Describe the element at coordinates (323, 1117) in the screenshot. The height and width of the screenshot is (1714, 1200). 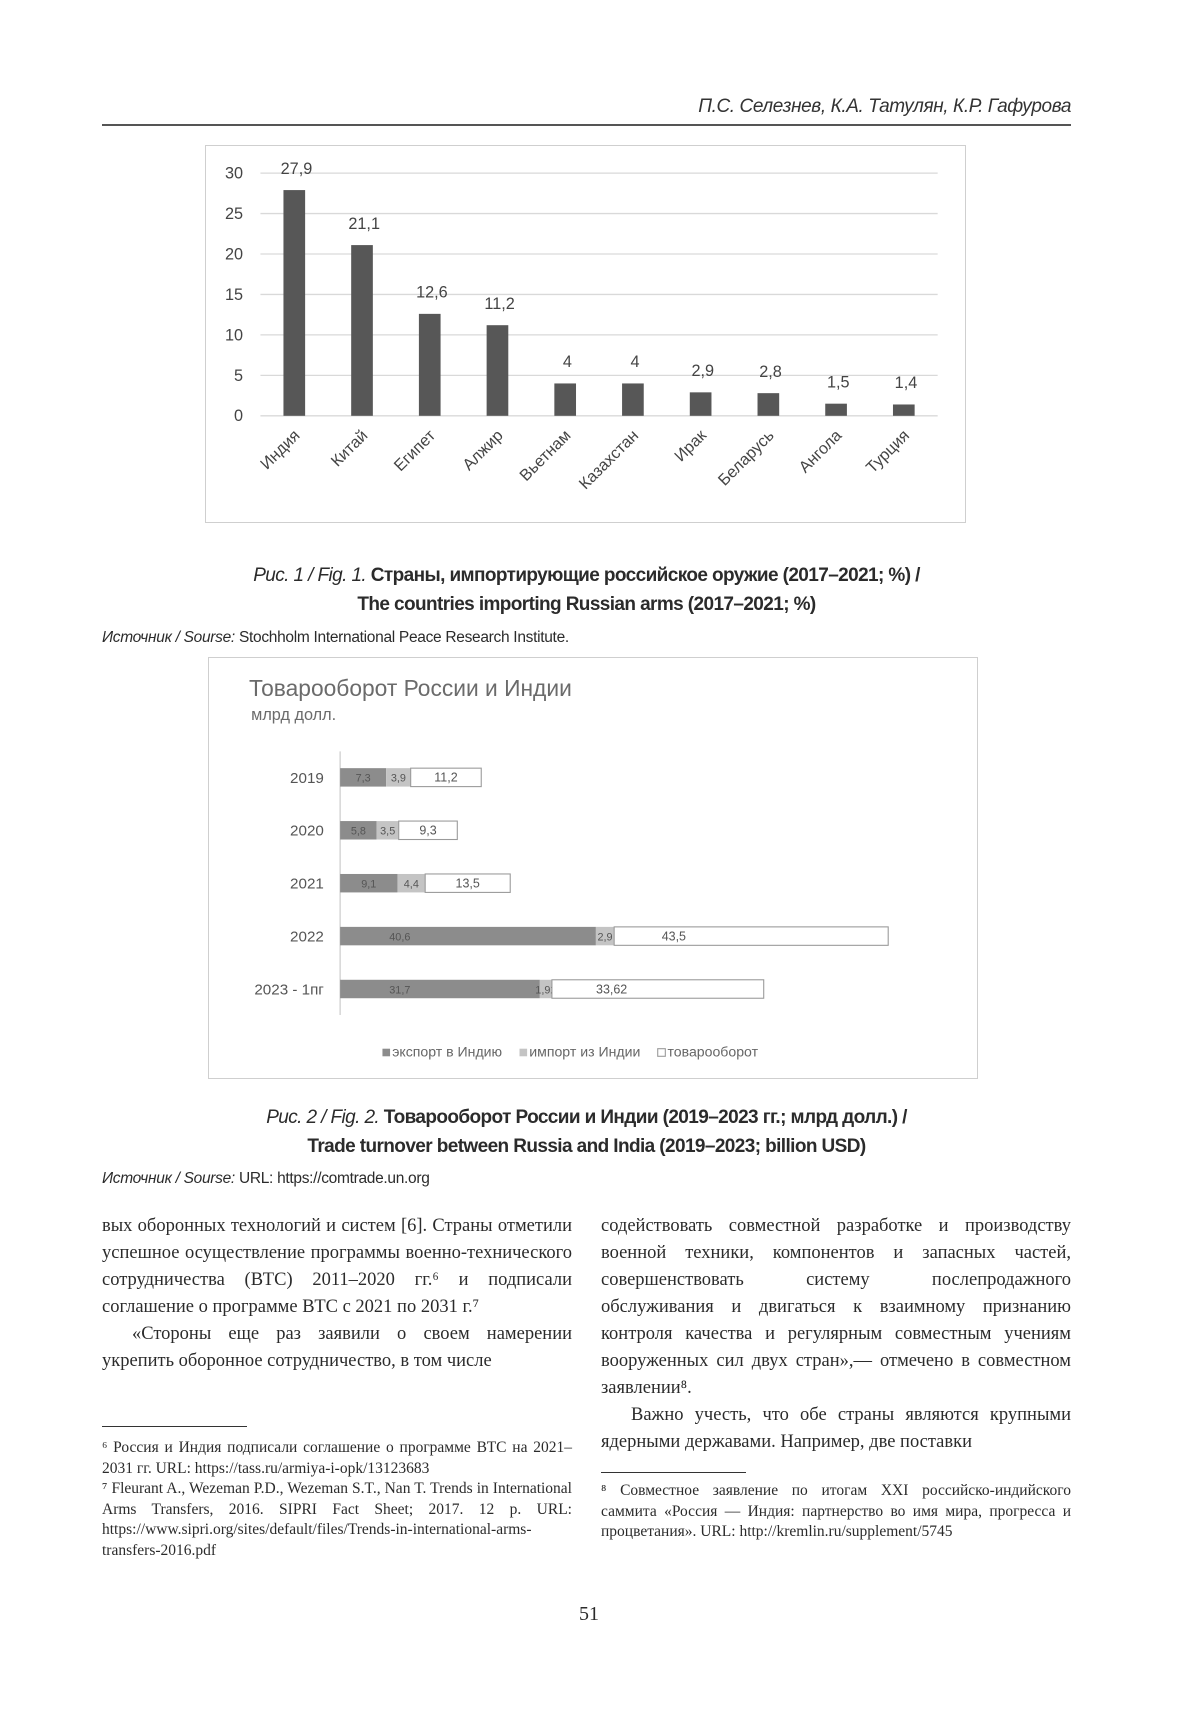
I see `figure-label: Рис. 2 / Fig. 2.` at that location.